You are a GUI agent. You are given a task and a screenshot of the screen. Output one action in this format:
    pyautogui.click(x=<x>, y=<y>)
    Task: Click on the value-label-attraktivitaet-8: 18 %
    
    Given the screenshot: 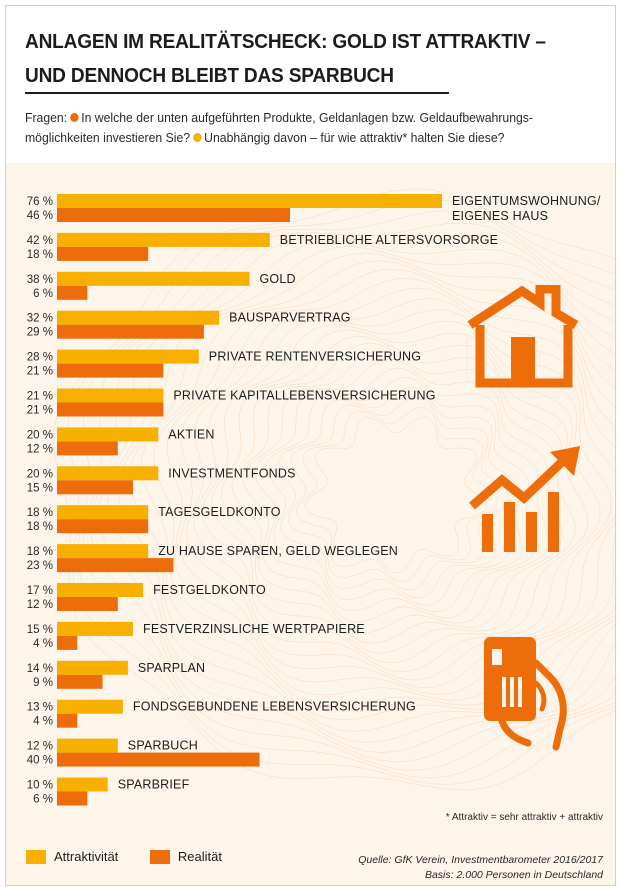 What is the action you would take?
    pyautogui.click(x=40, y=513)
    